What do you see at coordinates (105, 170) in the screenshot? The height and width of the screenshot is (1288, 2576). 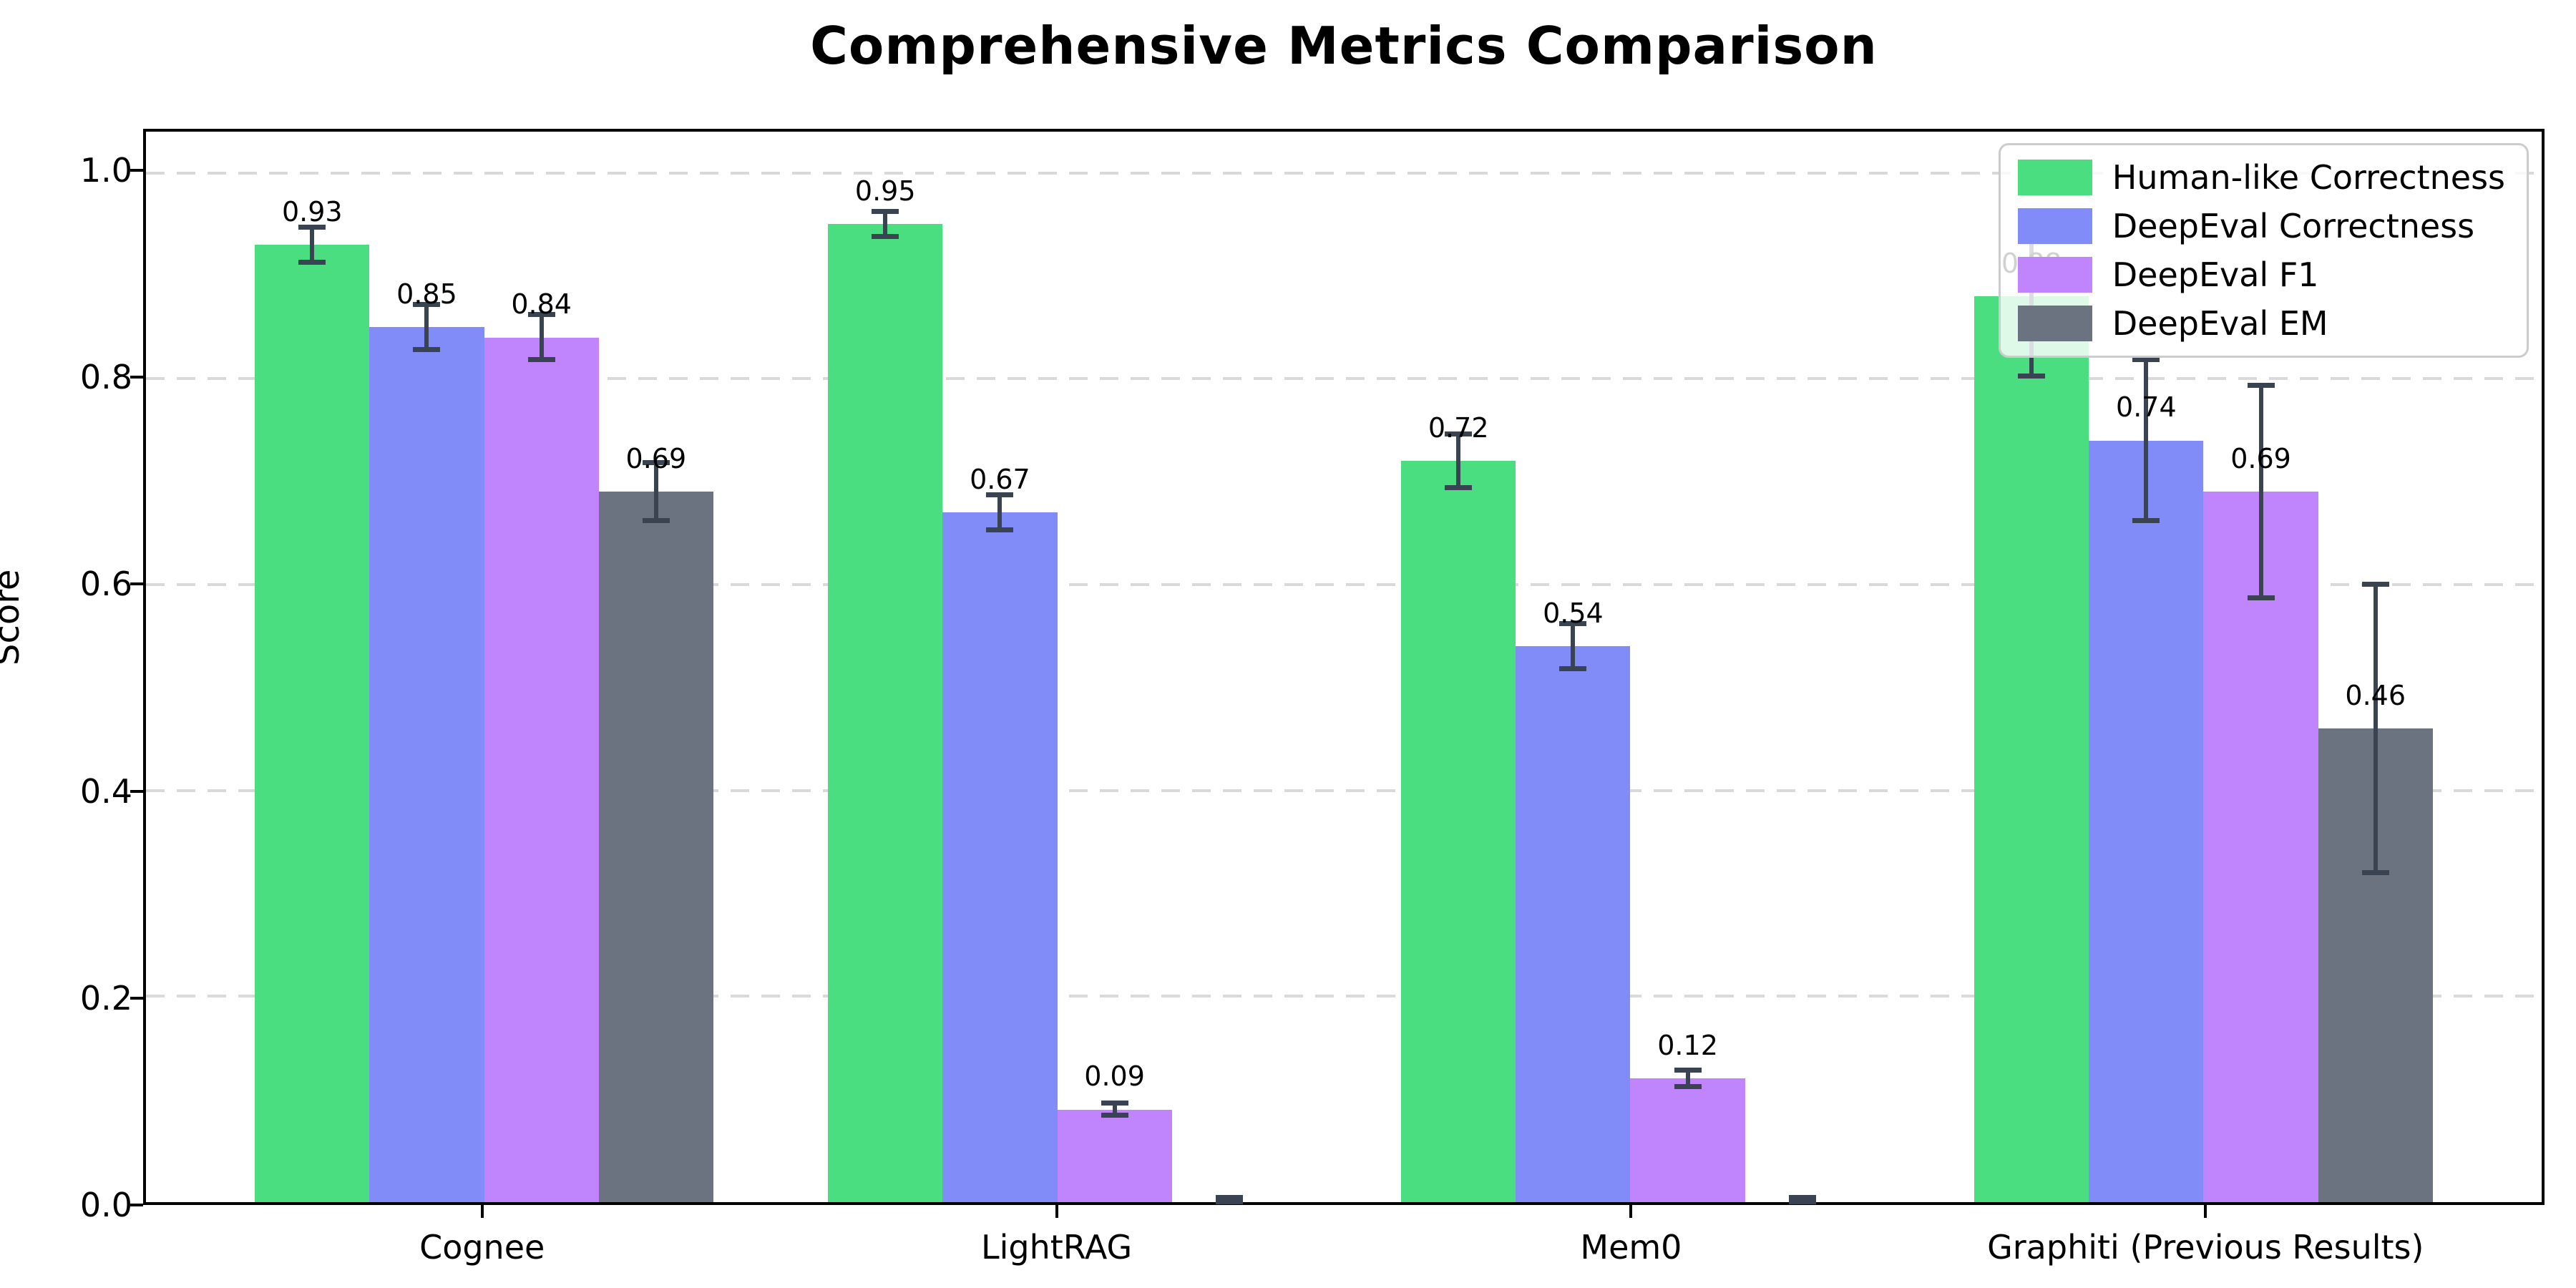 I see `y-tick-label-1.0: 1.0` at bounding box center [105, 170].